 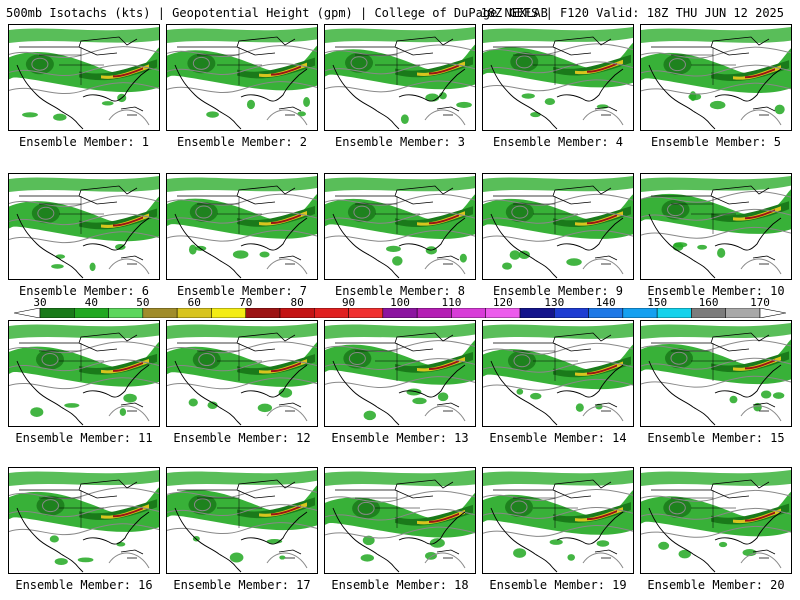 I want to click on closed-low-contour, so click(x=207, y=360).